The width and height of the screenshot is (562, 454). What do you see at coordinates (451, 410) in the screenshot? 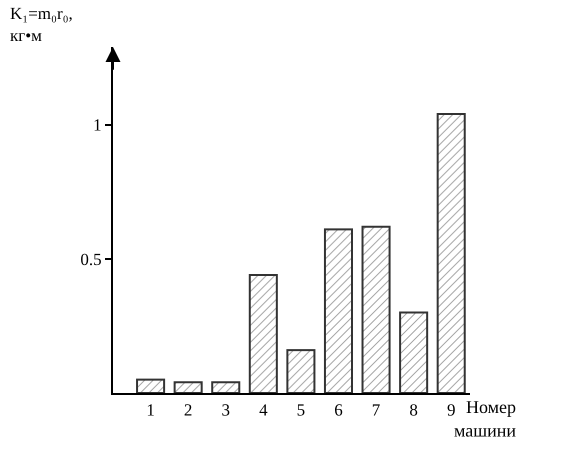
I see `x-tick-label: 9` at bounding box center [451, 410].